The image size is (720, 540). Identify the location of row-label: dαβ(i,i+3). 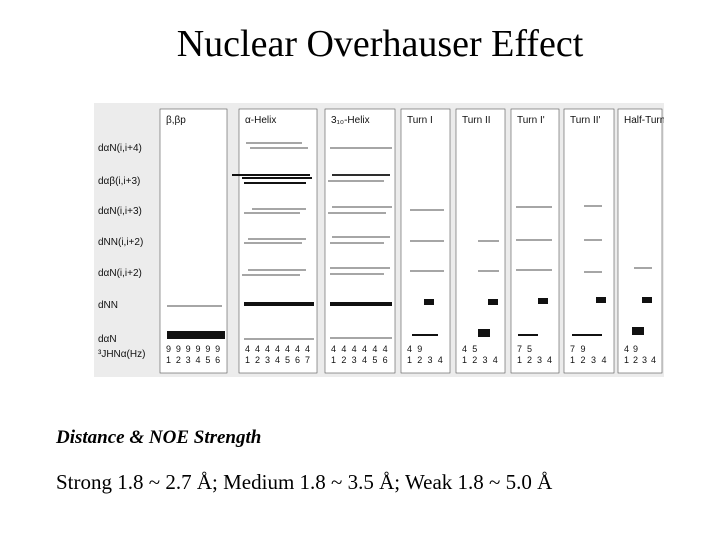
(119, 181).